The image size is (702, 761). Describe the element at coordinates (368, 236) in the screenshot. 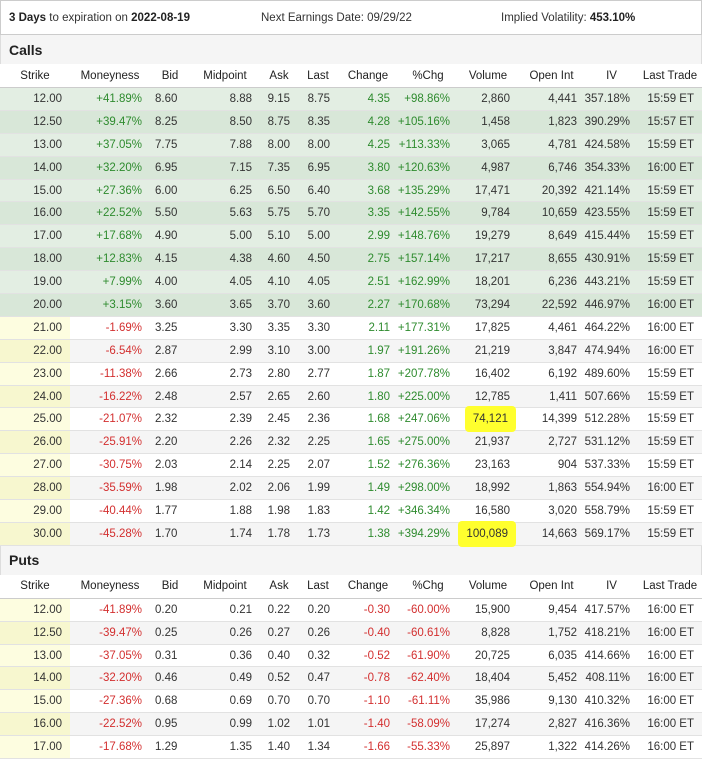

I see `cell: 2.99` at that location.